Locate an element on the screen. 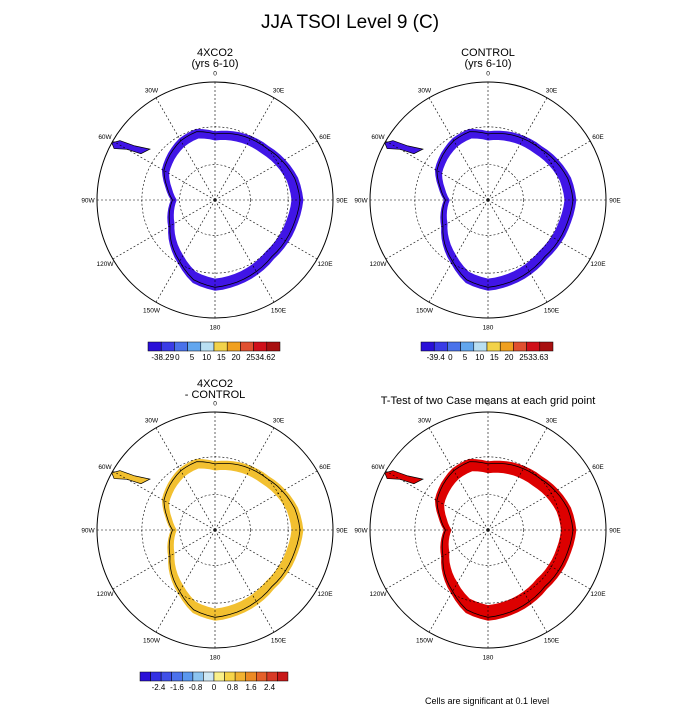  colorbar-label: 25 is located at coordinates (250, 357).